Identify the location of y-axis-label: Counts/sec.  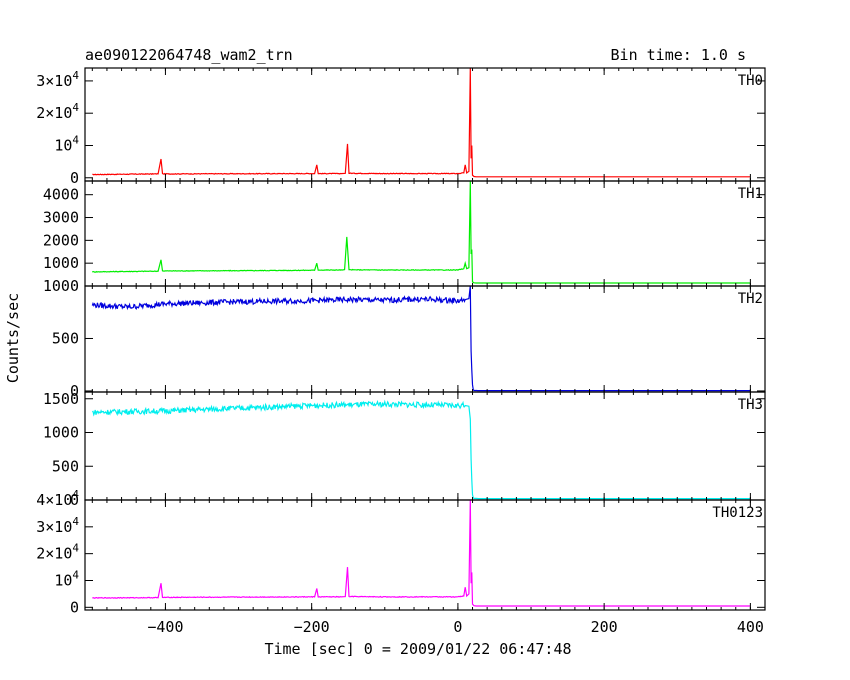
(13, 338).